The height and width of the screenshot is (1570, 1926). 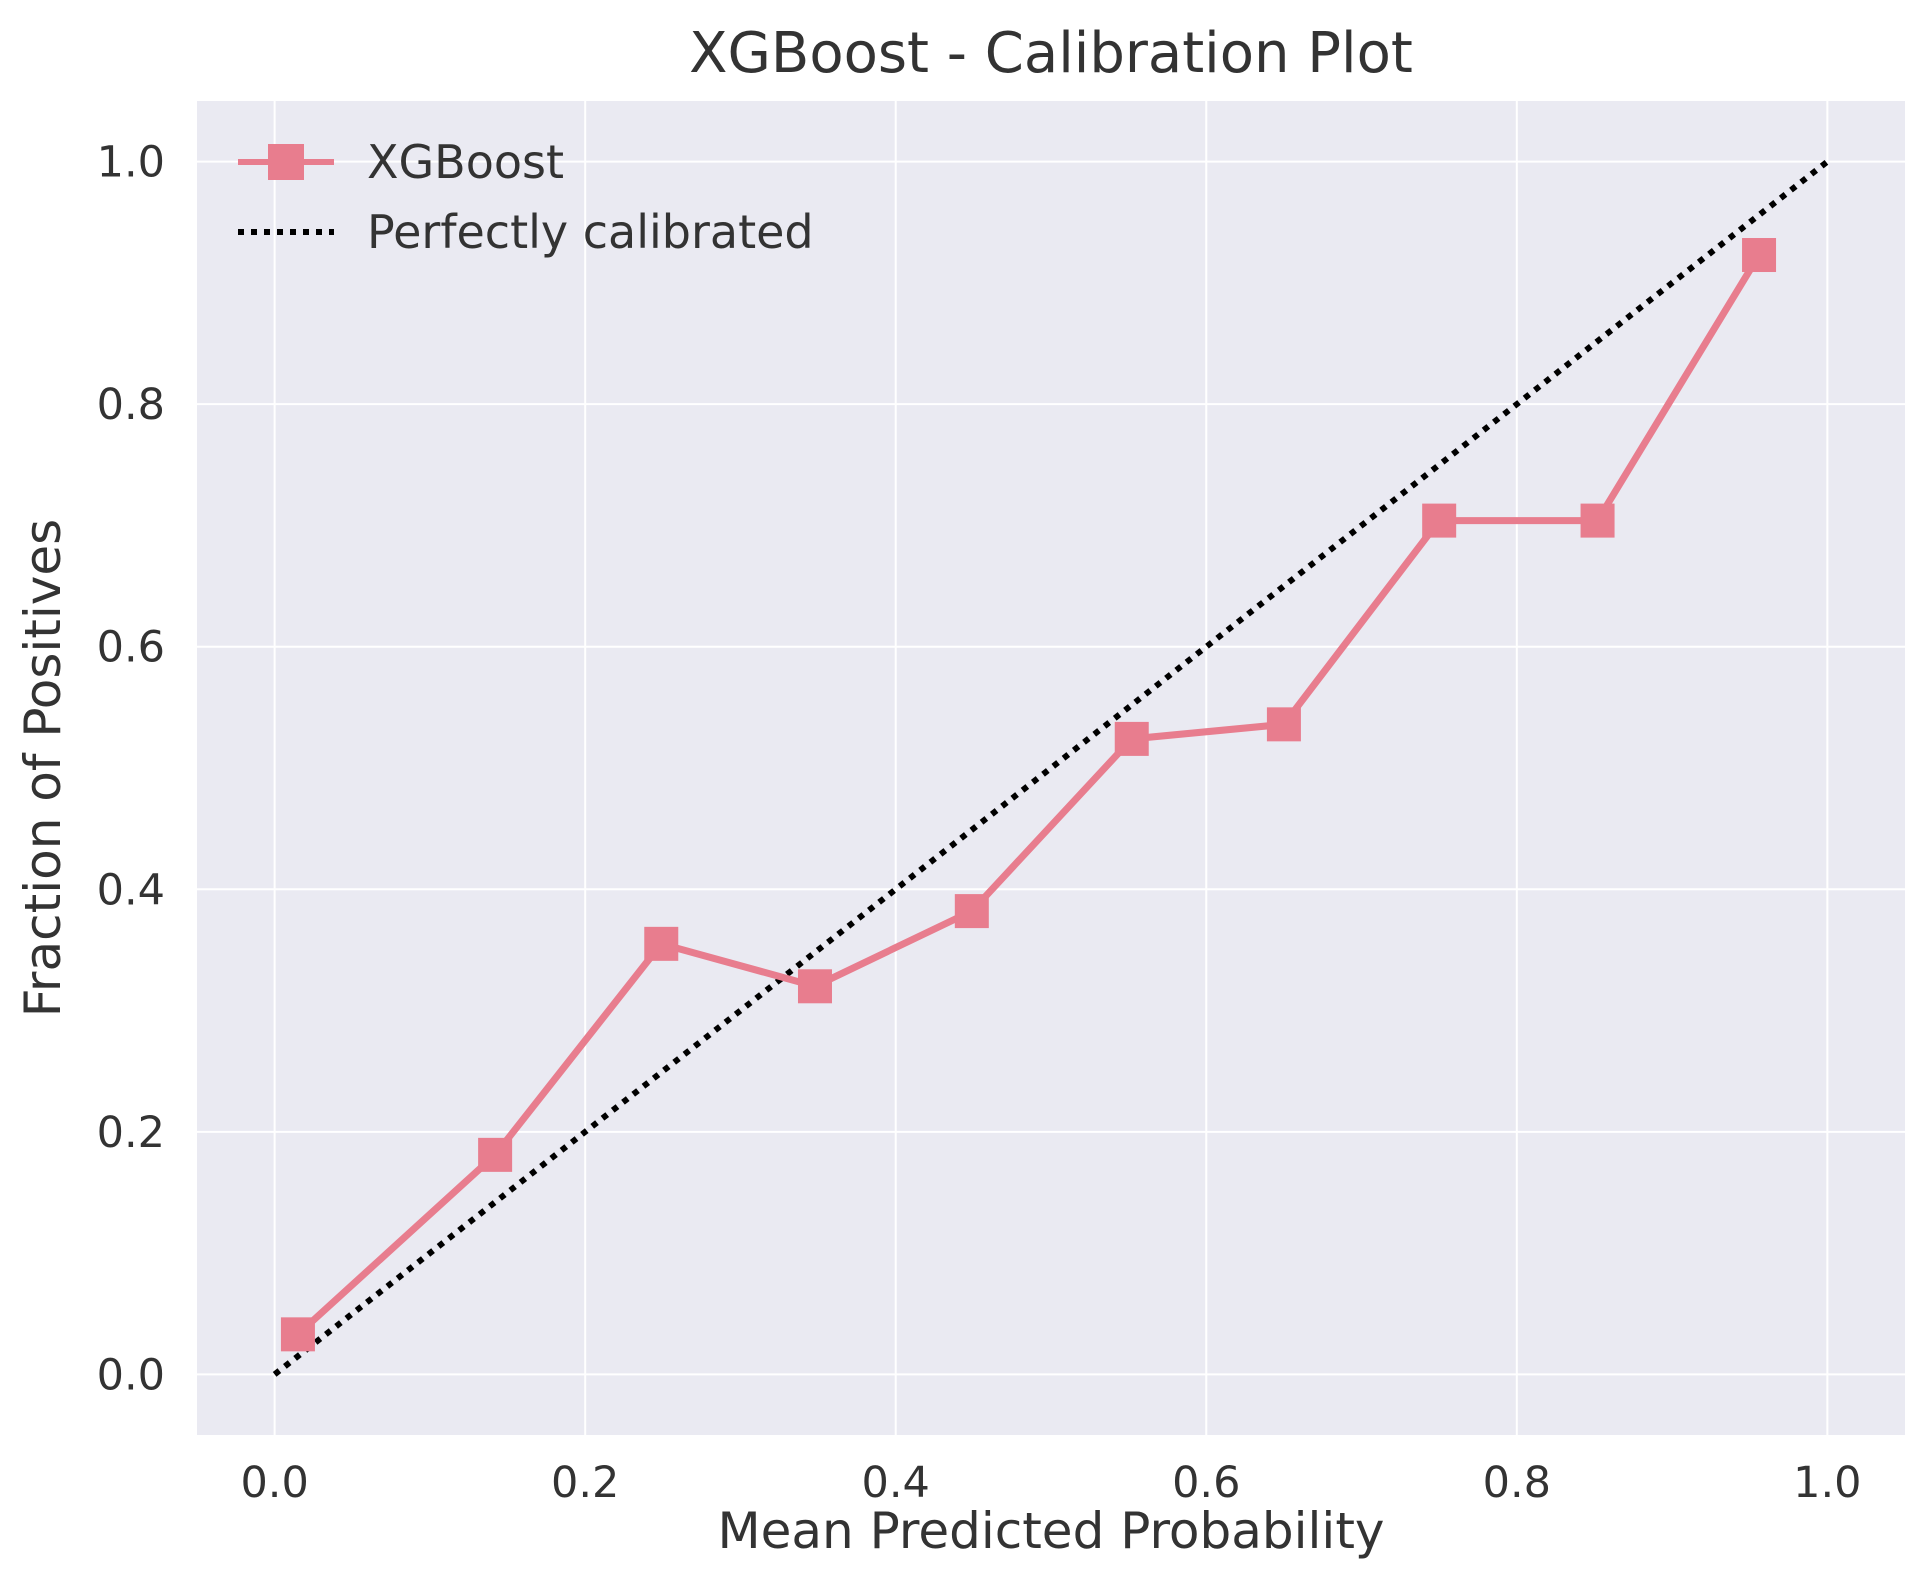 I want to click on y-axis-label: Fraction of Positives, so click(x=43, y=768).